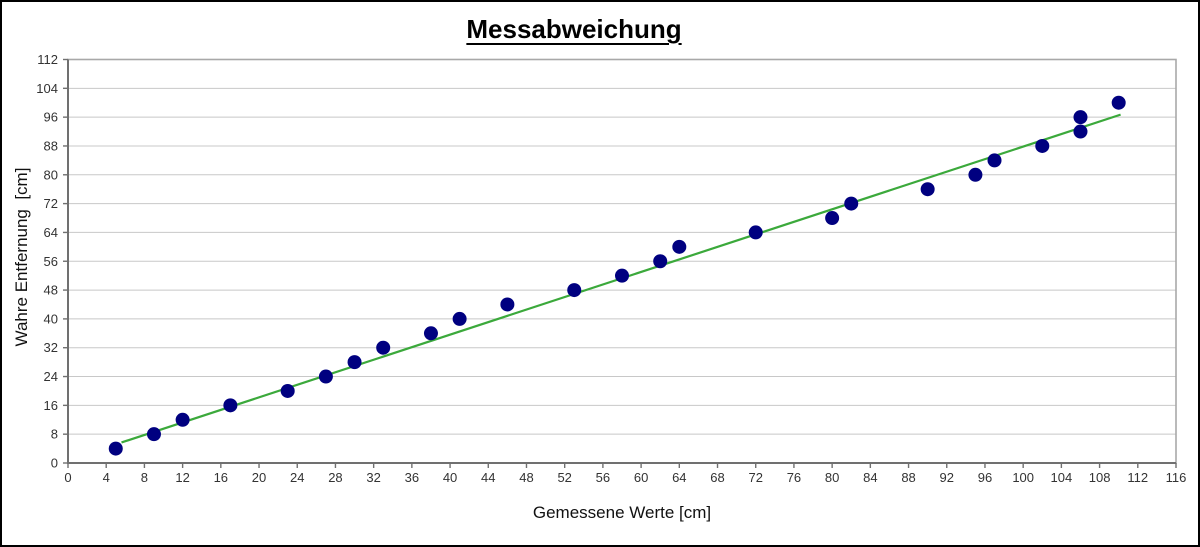 This screenshot has width=1200, height=547. What do you see at coordinates (1023, 477) in the screenshot?
I see `x-tick-label: 100` at bounding box center [1023, 477].